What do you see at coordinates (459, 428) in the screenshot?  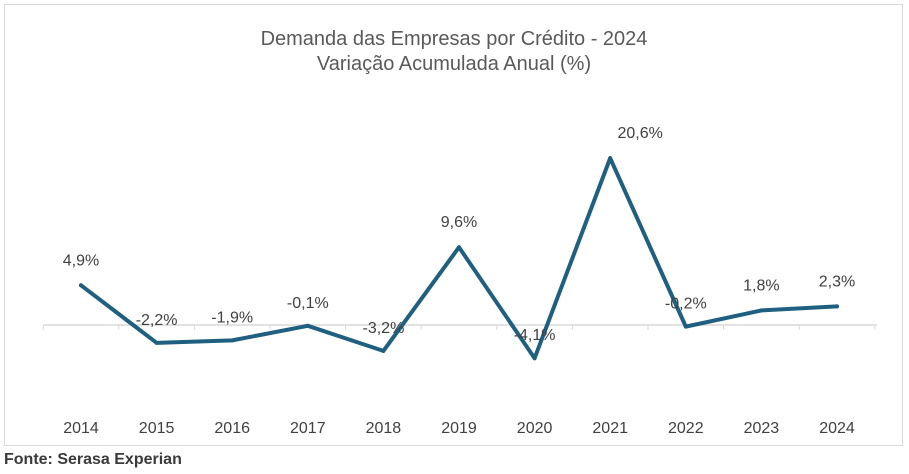 I see `x-tick-label: 2019` at bounding box center [459, 428].